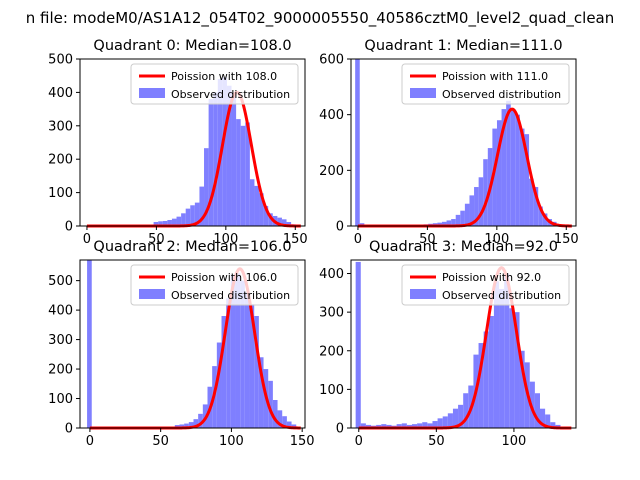 Image resolution: width=640 pixels, height=480 pixels. What do you see at coordinates (463, 344) in the screenshot?
I see `axes-frame` at bounding box center [463, 344].